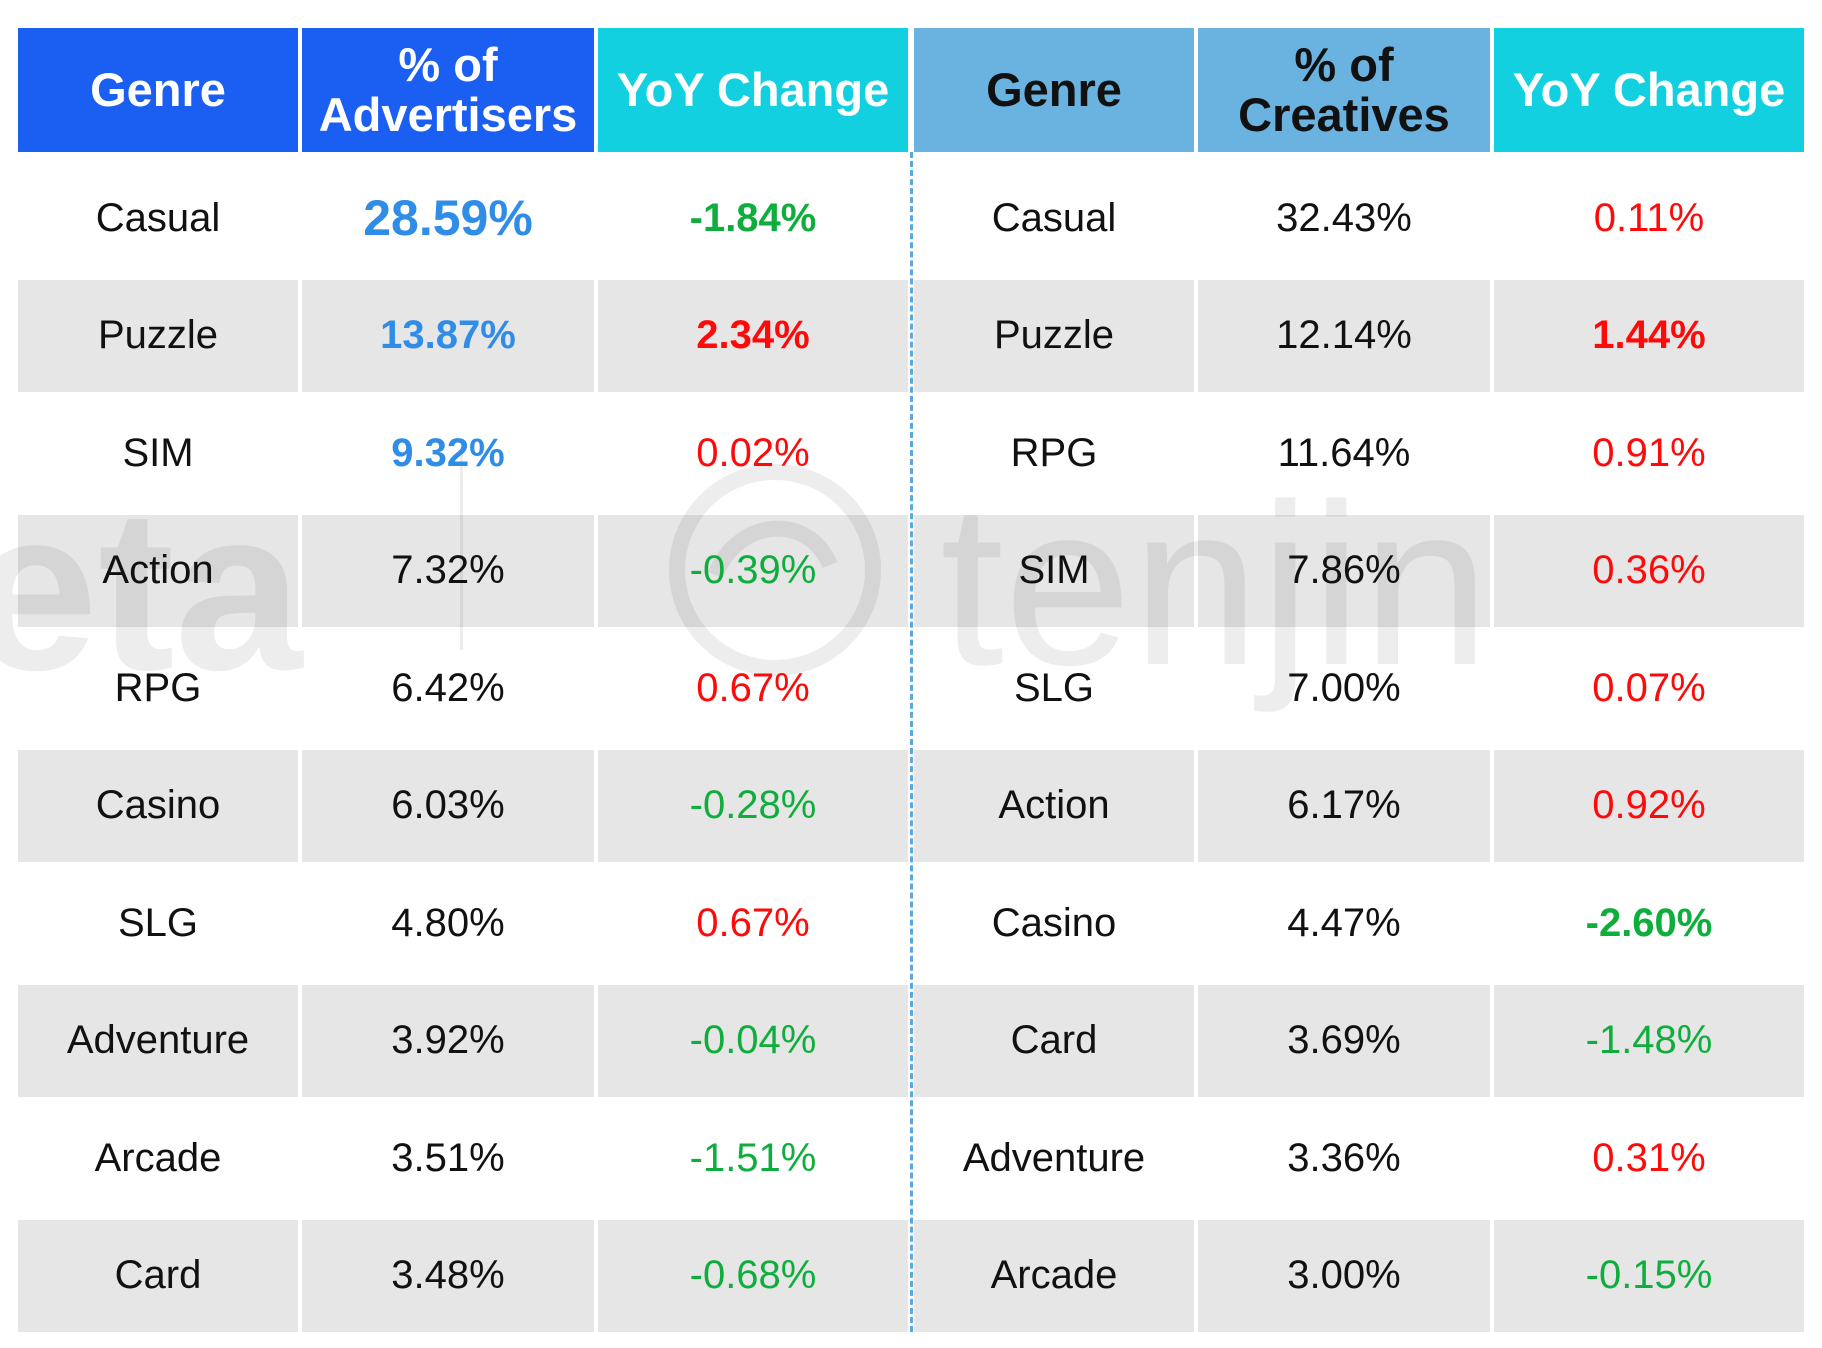 The height and width of the screenshot is (1348, 1822). What do you see at coordinates (1344, 90) in the screenshot?
I see `header-share-creatives: % of Creatives` at bounding box center [1344, 90].